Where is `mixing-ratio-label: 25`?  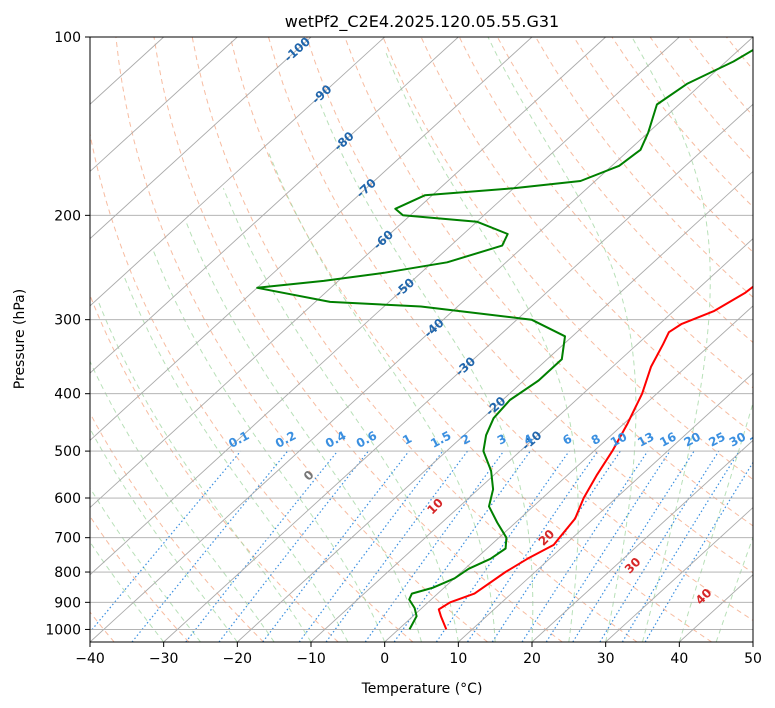
mixing-ratio-label: 25 is located at coordinates (716, 439).